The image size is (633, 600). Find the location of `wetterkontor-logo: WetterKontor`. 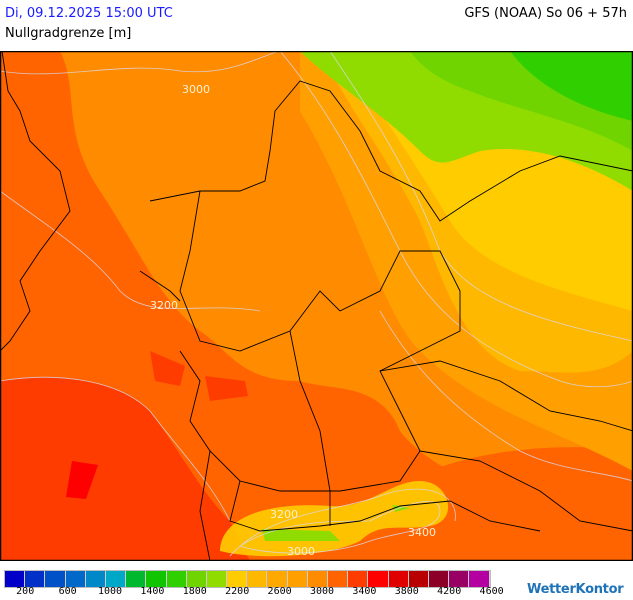

wetterkontor-logo: WetterKontor is located at coordinates (575, 589).